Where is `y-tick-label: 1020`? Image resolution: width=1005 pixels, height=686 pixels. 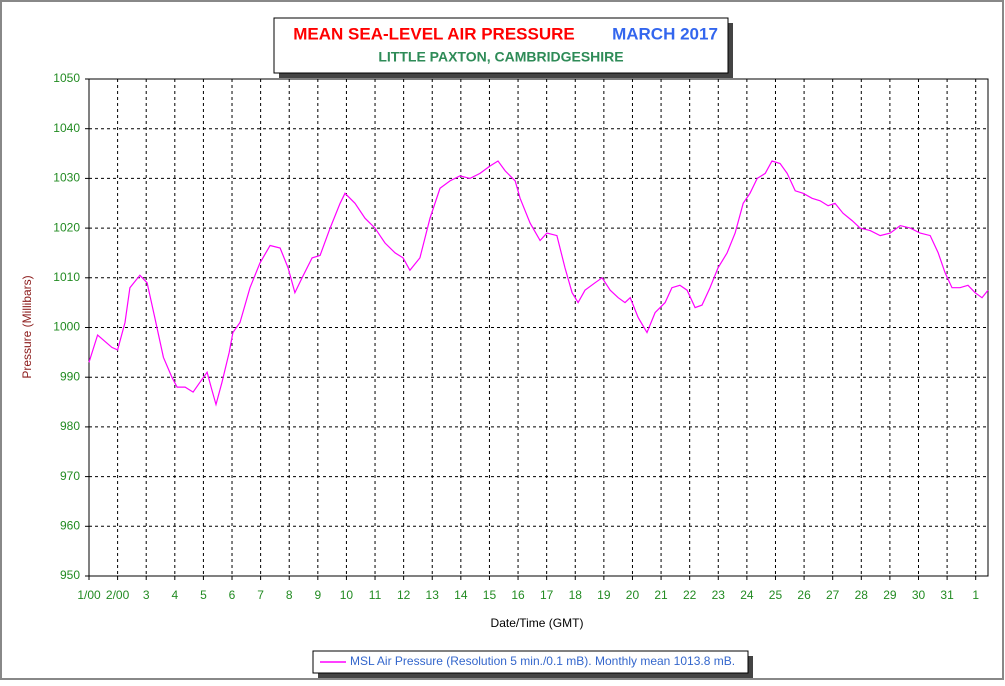
y-tick-label: 1020 is located at coordinates (66, 227).